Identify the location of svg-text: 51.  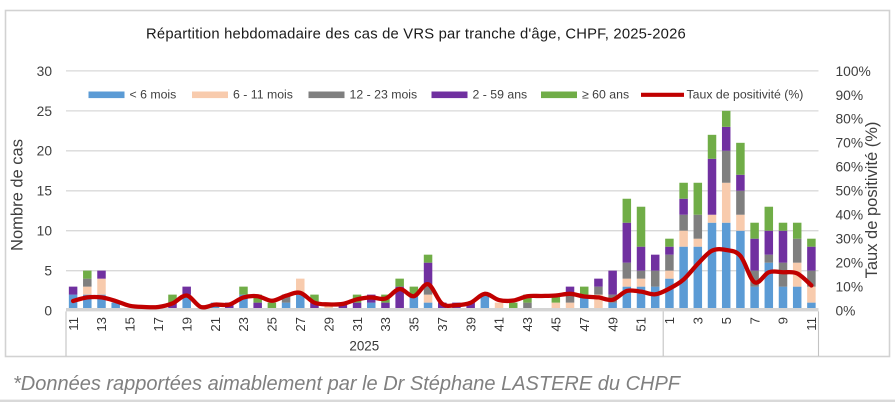
(641, 324).